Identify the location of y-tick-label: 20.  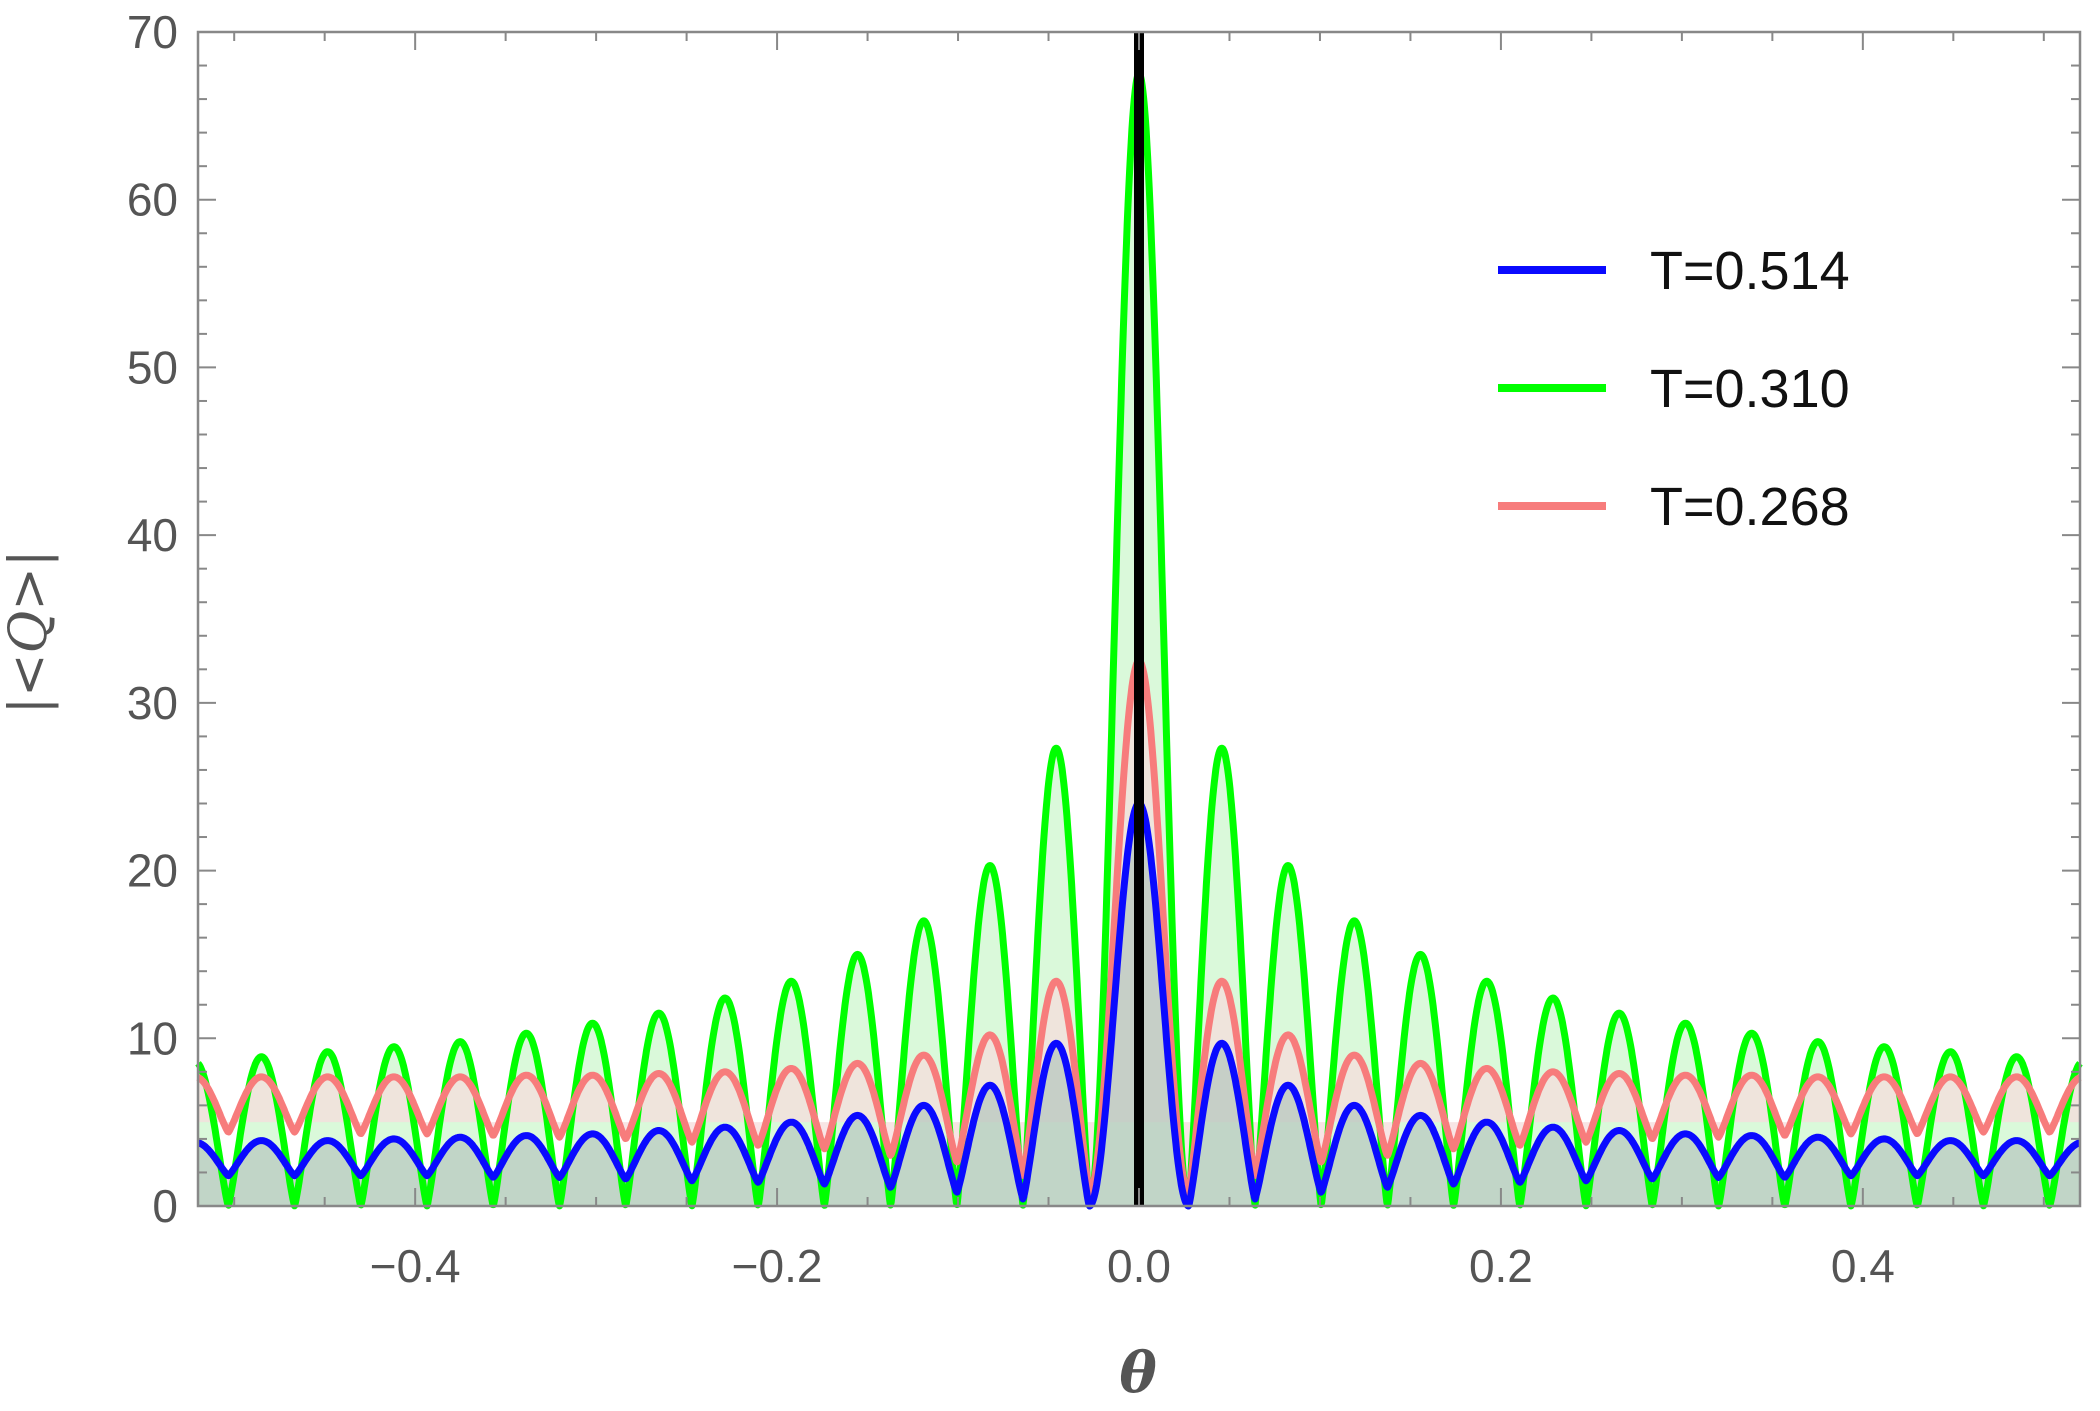
(152, 871).